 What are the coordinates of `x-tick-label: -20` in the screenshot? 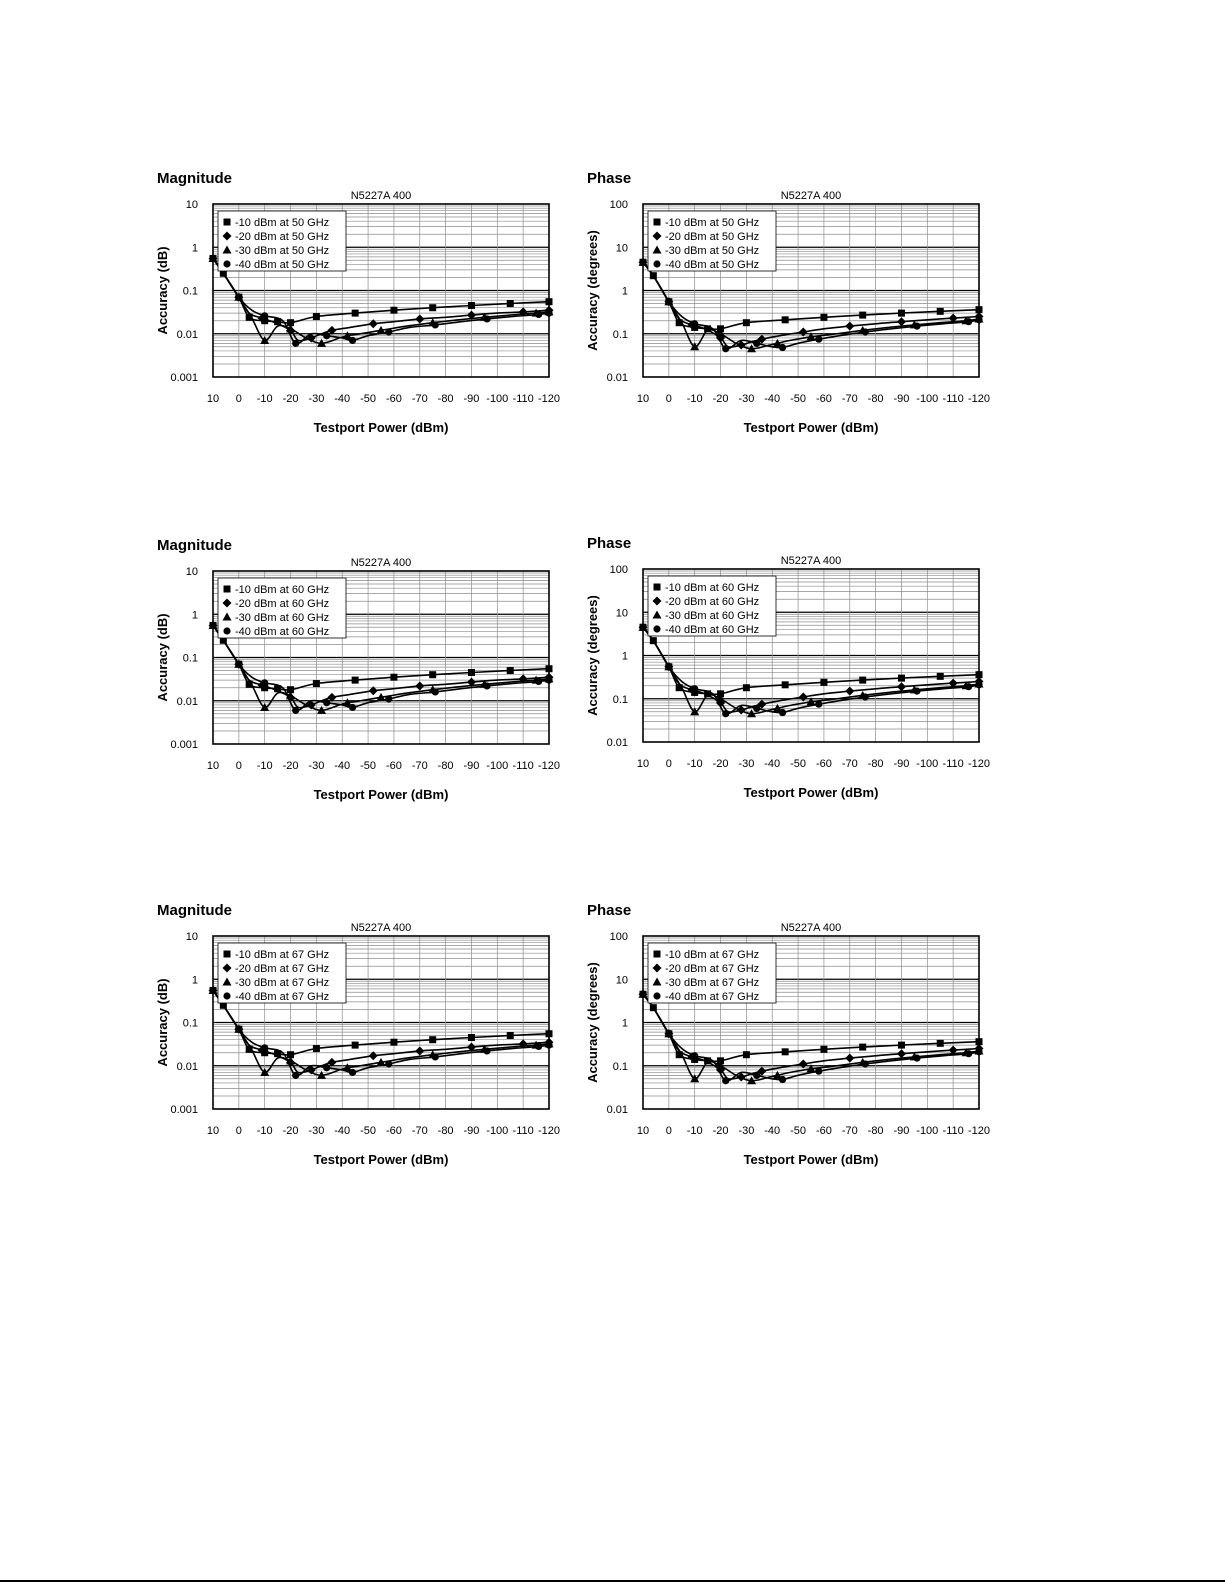 It's located at (721, 1131).